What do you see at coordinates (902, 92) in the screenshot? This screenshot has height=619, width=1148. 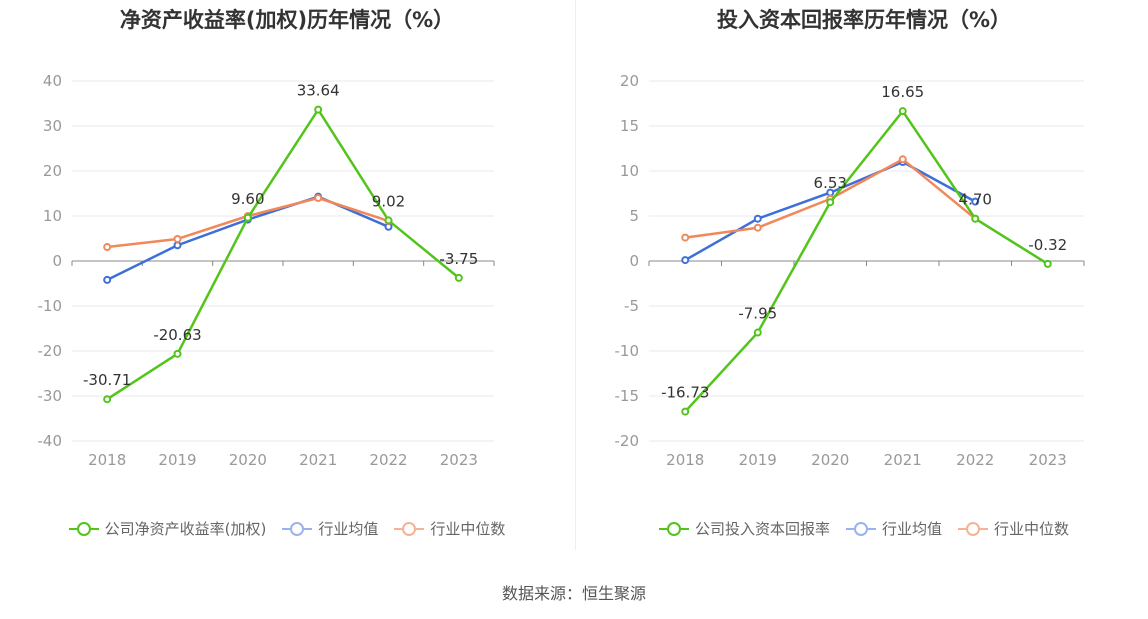 I see `data-label: 16.65` at bounding box center [902, 92].